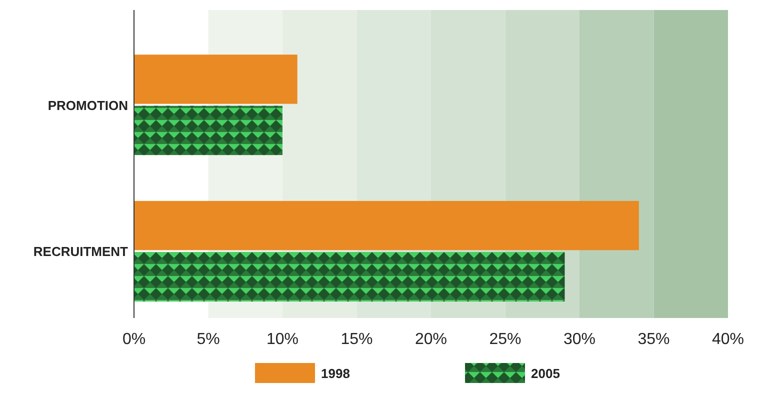 This screenshot has width=763, height=403. Describe the element at coordinates (80, 252) in the screenshot. I see `y-tick-label: RECRUITMENT` at that location.